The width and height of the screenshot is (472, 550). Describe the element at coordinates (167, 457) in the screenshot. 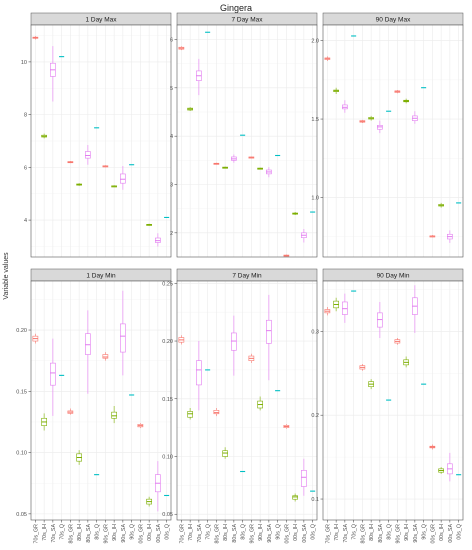

I see `y-tick-label: 0.10` at that location.